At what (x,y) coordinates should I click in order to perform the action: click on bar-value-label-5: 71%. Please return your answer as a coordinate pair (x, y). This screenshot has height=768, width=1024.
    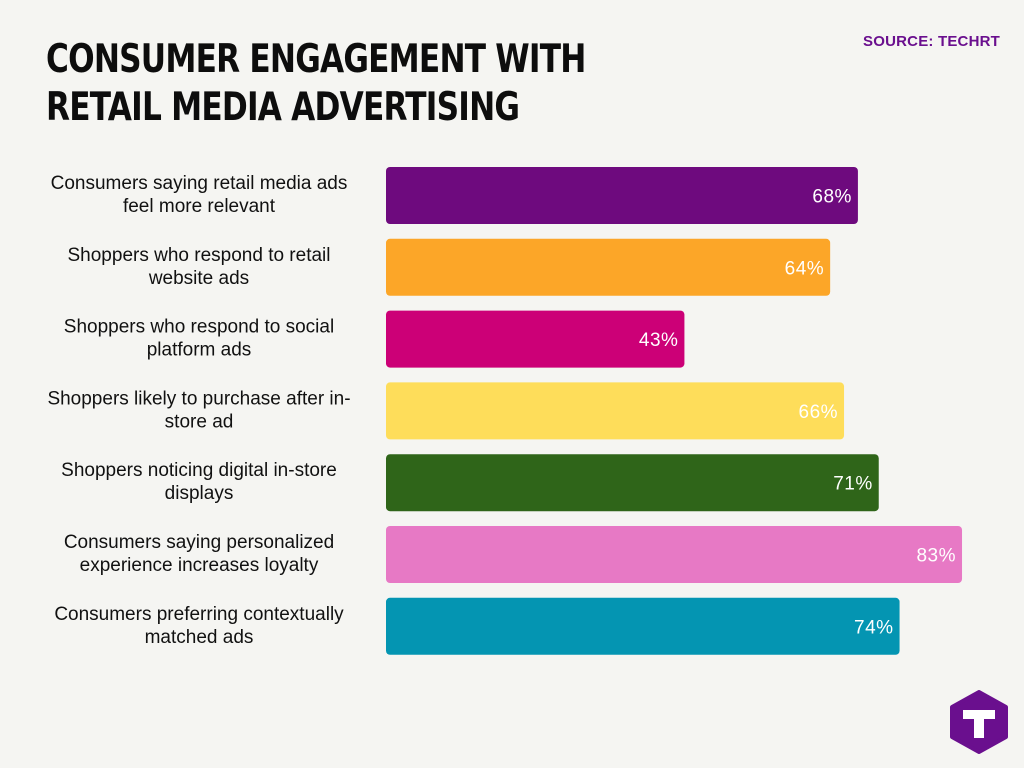
    Looking at the image, I should click on (853, 484).